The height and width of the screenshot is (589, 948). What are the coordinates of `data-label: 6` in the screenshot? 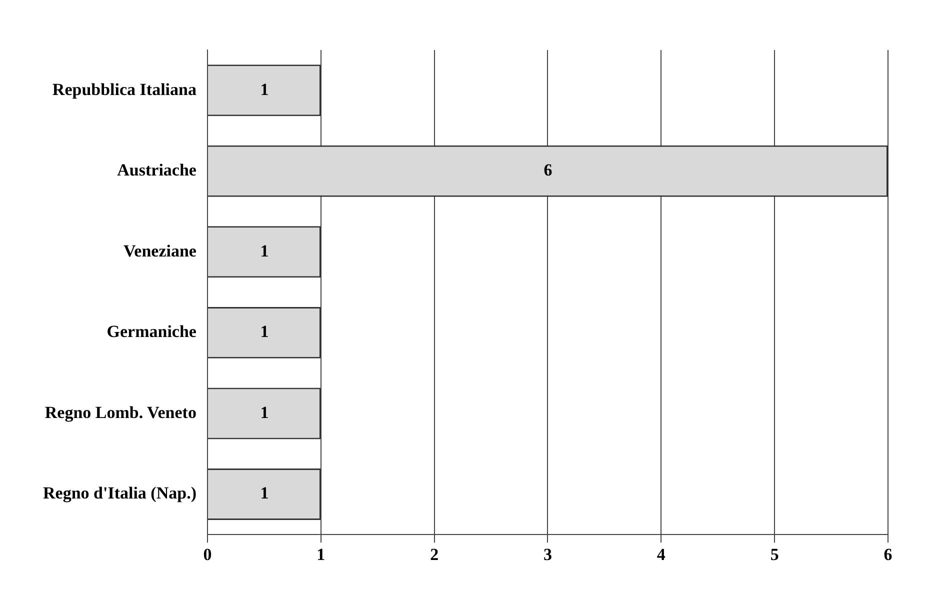 It's located at (548, 170).